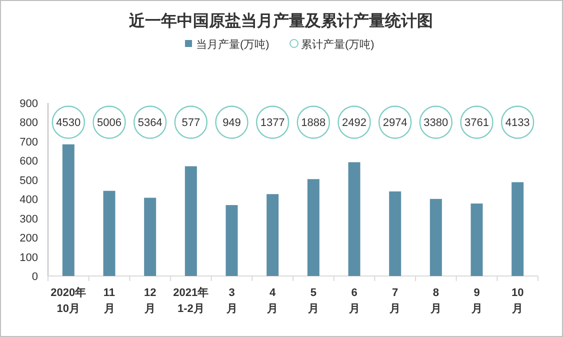 The height and width of the screenshot is (337, 563). What do you see at coordinates (476, 301) in the screenshot?
I see `x-tick-label: 9 月` at bounding box center [476, 301].